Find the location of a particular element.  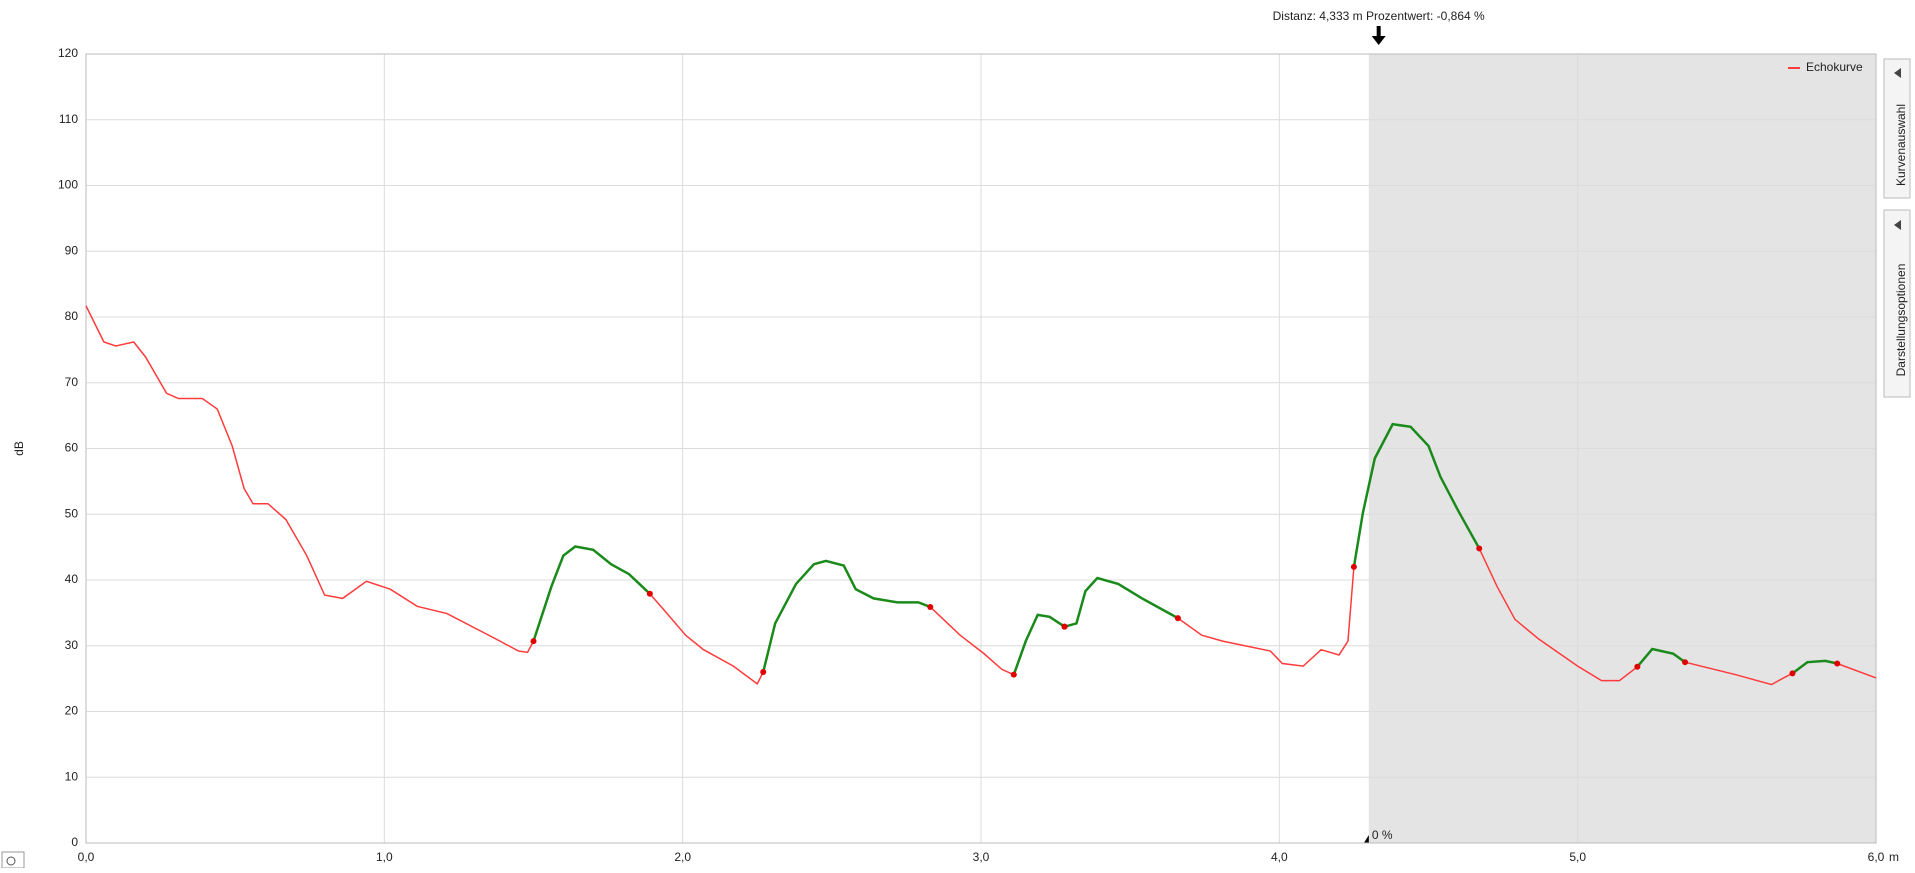

y-tick-label: 100 is located at coordinates (68, 185).